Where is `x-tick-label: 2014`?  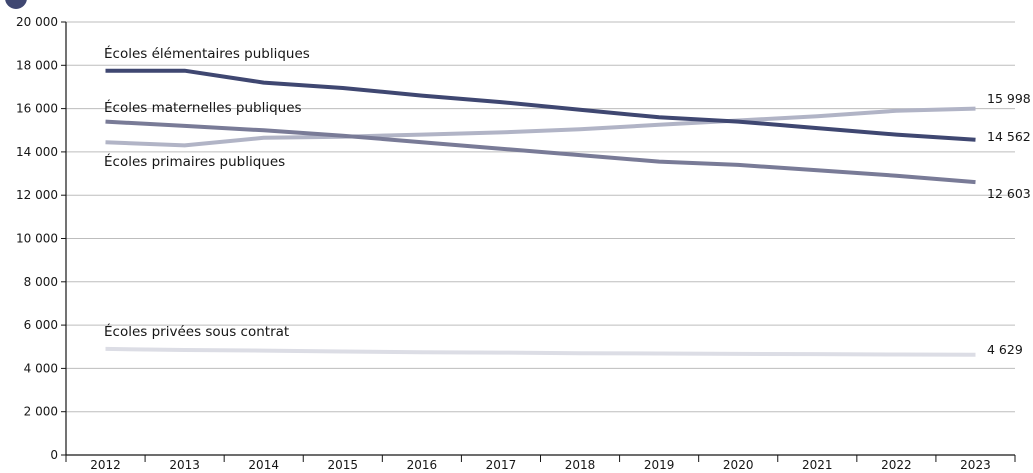
x-tick-label: 2014 is located at coordinates (263, 465).